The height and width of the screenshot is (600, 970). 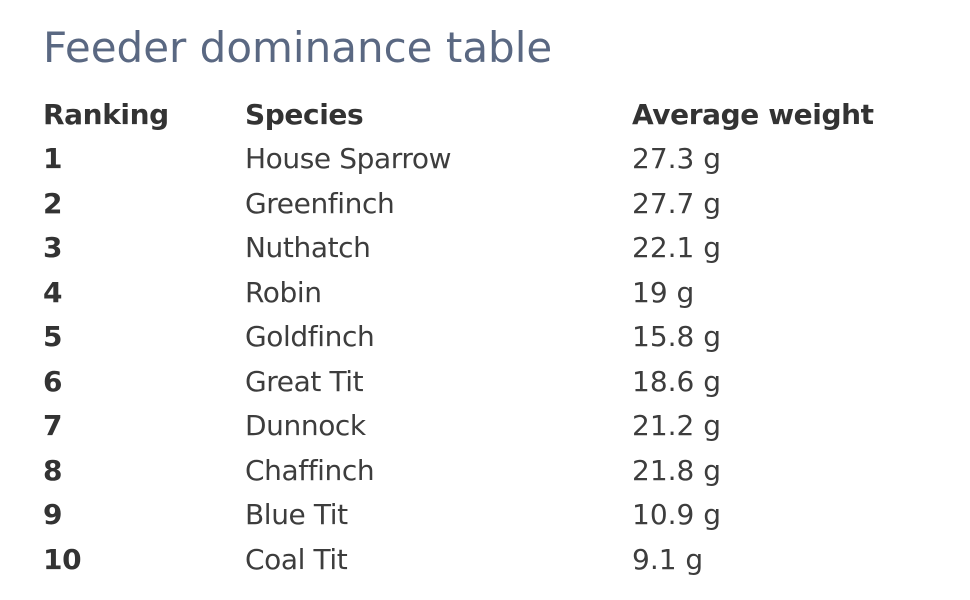 I want to click on table-row: 6 Great Tit 18.6 g, so click(x=477, y=381).